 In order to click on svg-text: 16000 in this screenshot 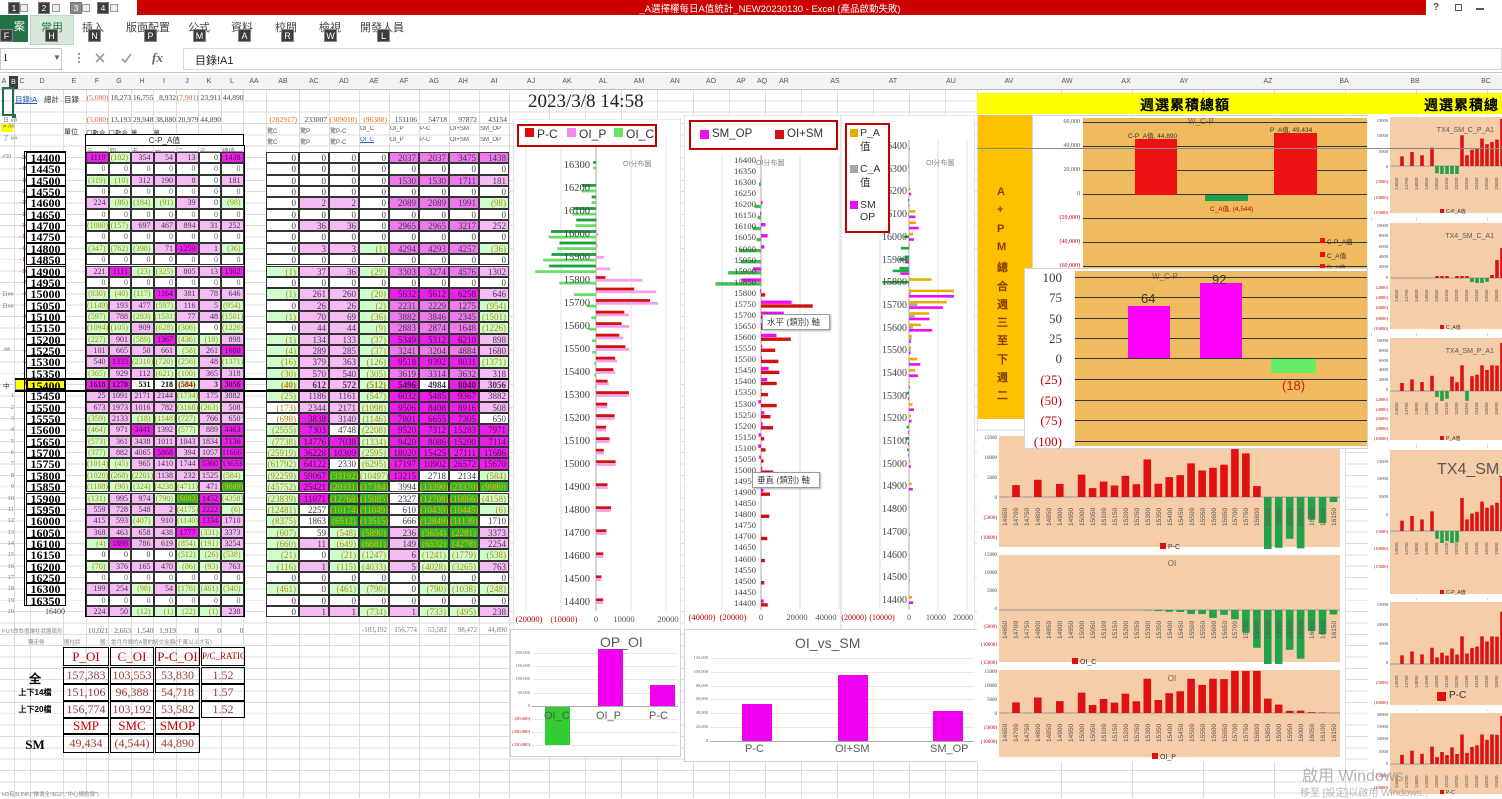, I will do `click(1301, 517)`.